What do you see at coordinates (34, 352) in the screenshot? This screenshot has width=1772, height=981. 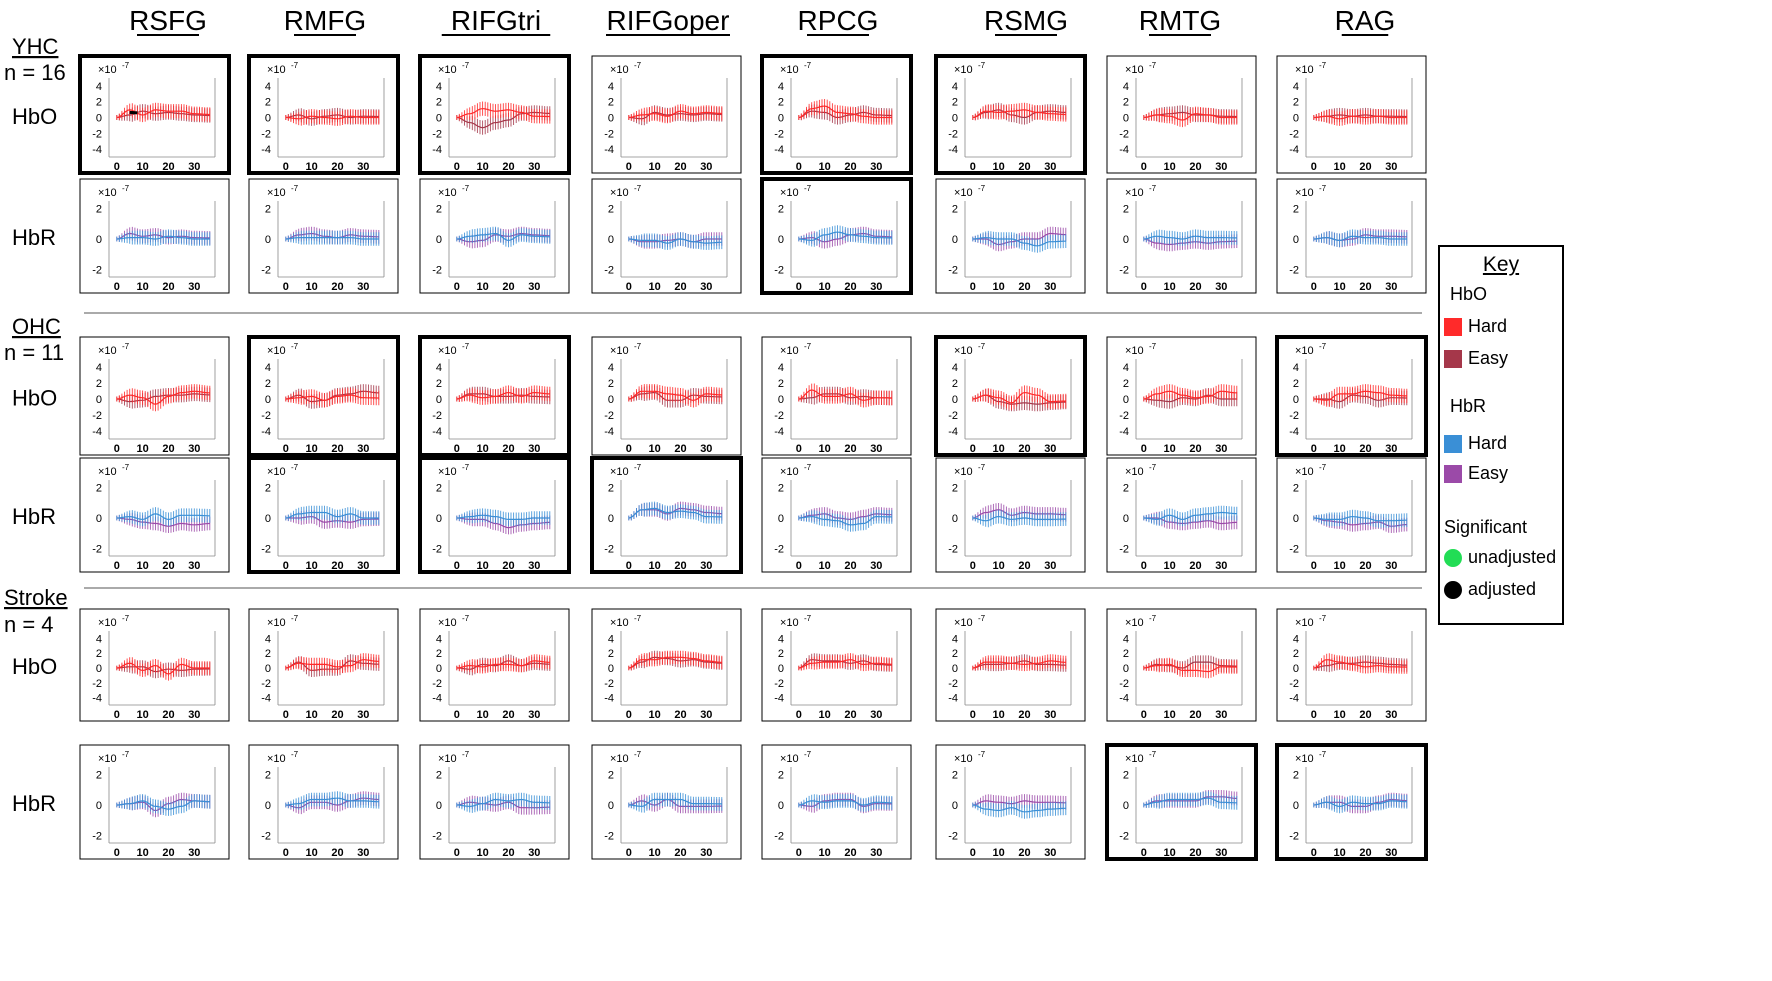 I see `group-n-label: n = 11` at bounding box center [34, 352].